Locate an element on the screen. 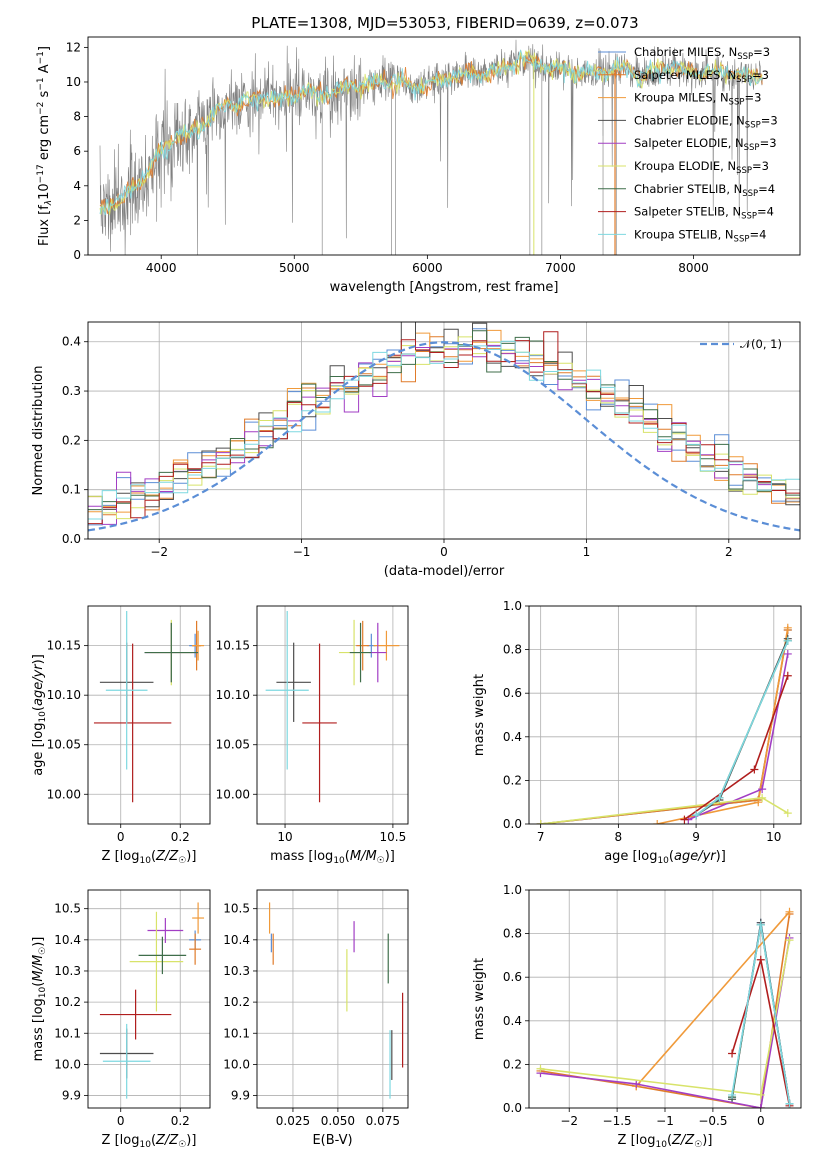 Image resolution: width=819 pixels, height=1170 pixels. label-part: A is located at coordinates (44, 70).